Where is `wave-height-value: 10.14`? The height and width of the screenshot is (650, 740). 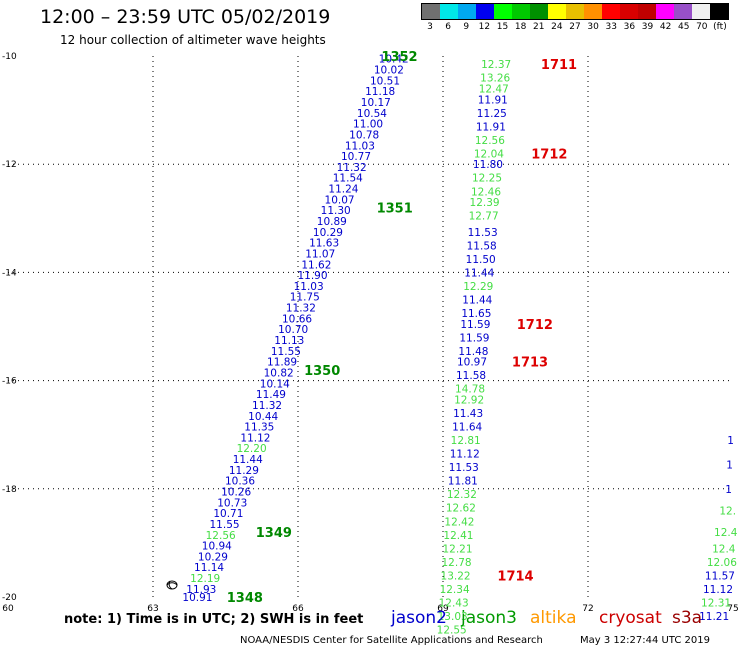 wave-height-value: 10.14 is located at coordinates (275, 384).